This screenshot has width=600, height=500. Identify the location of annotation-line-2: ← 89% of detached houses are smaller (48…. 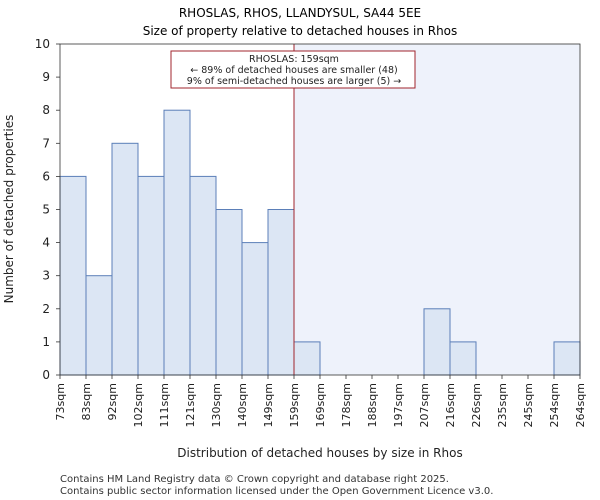
(293, 70).